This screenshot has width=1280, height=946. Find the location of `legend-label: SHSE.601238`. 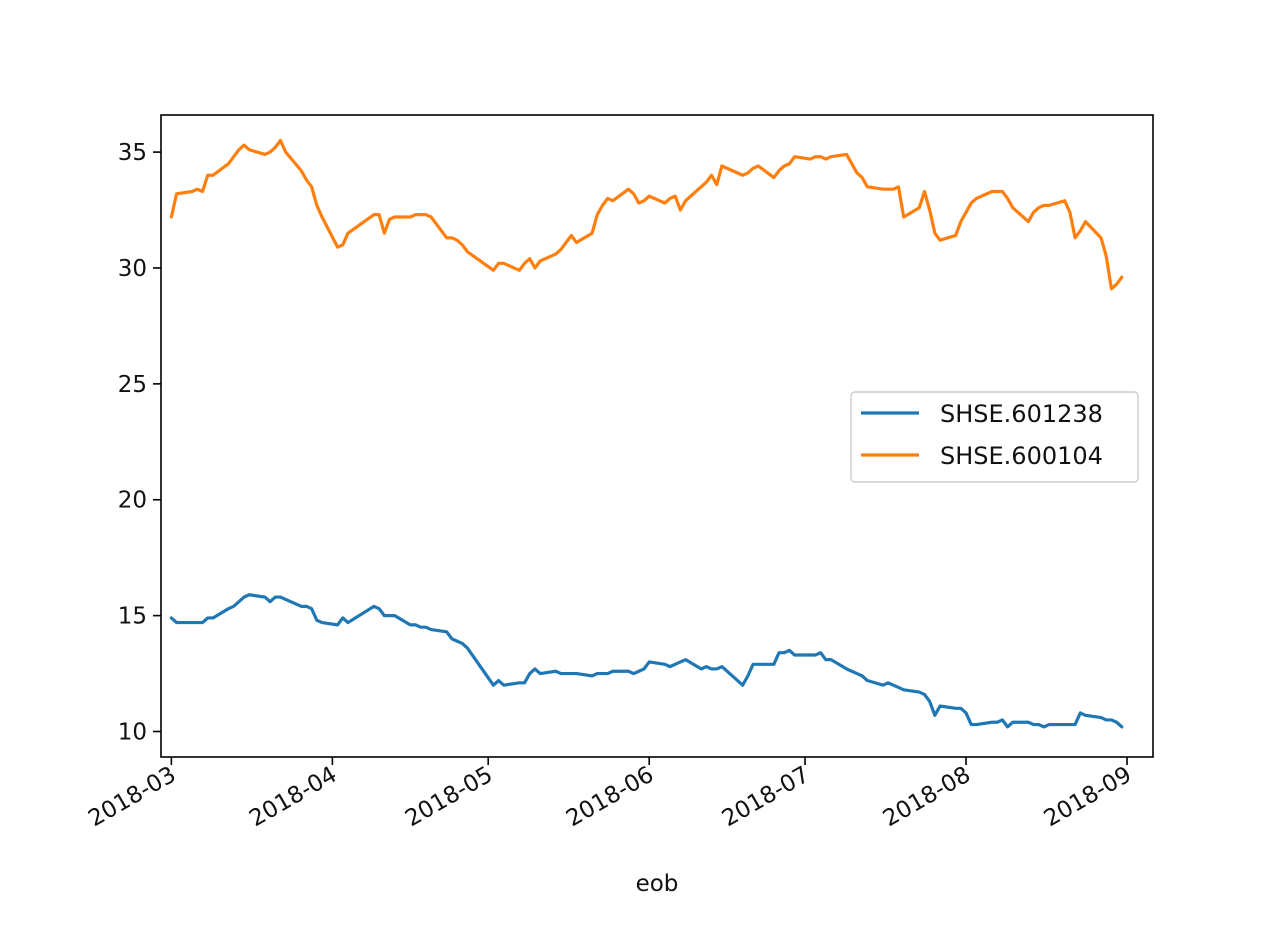

legend-label: SHSE.601238 is located at coordinates (1021, 414).